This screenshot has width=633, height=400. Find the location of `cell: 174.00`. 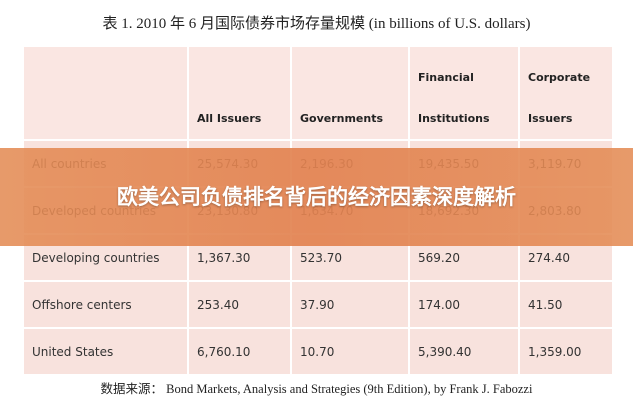

cell: 174.00 is located at coordinates (464, 304).